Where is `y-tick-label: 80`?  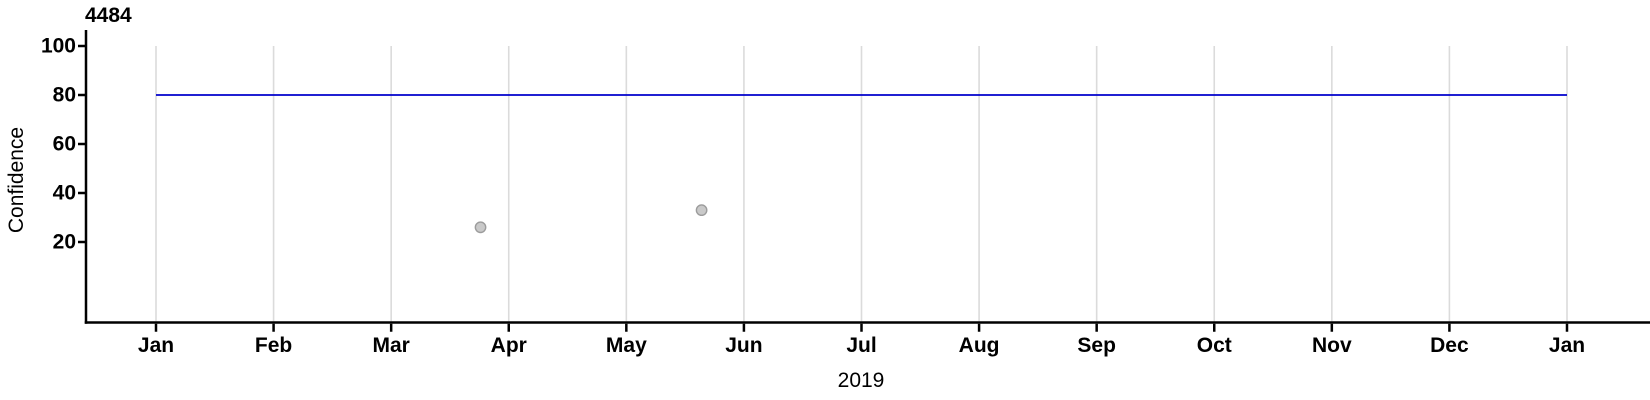
y-tick-label: 80 is located at coordinates (64, 95).